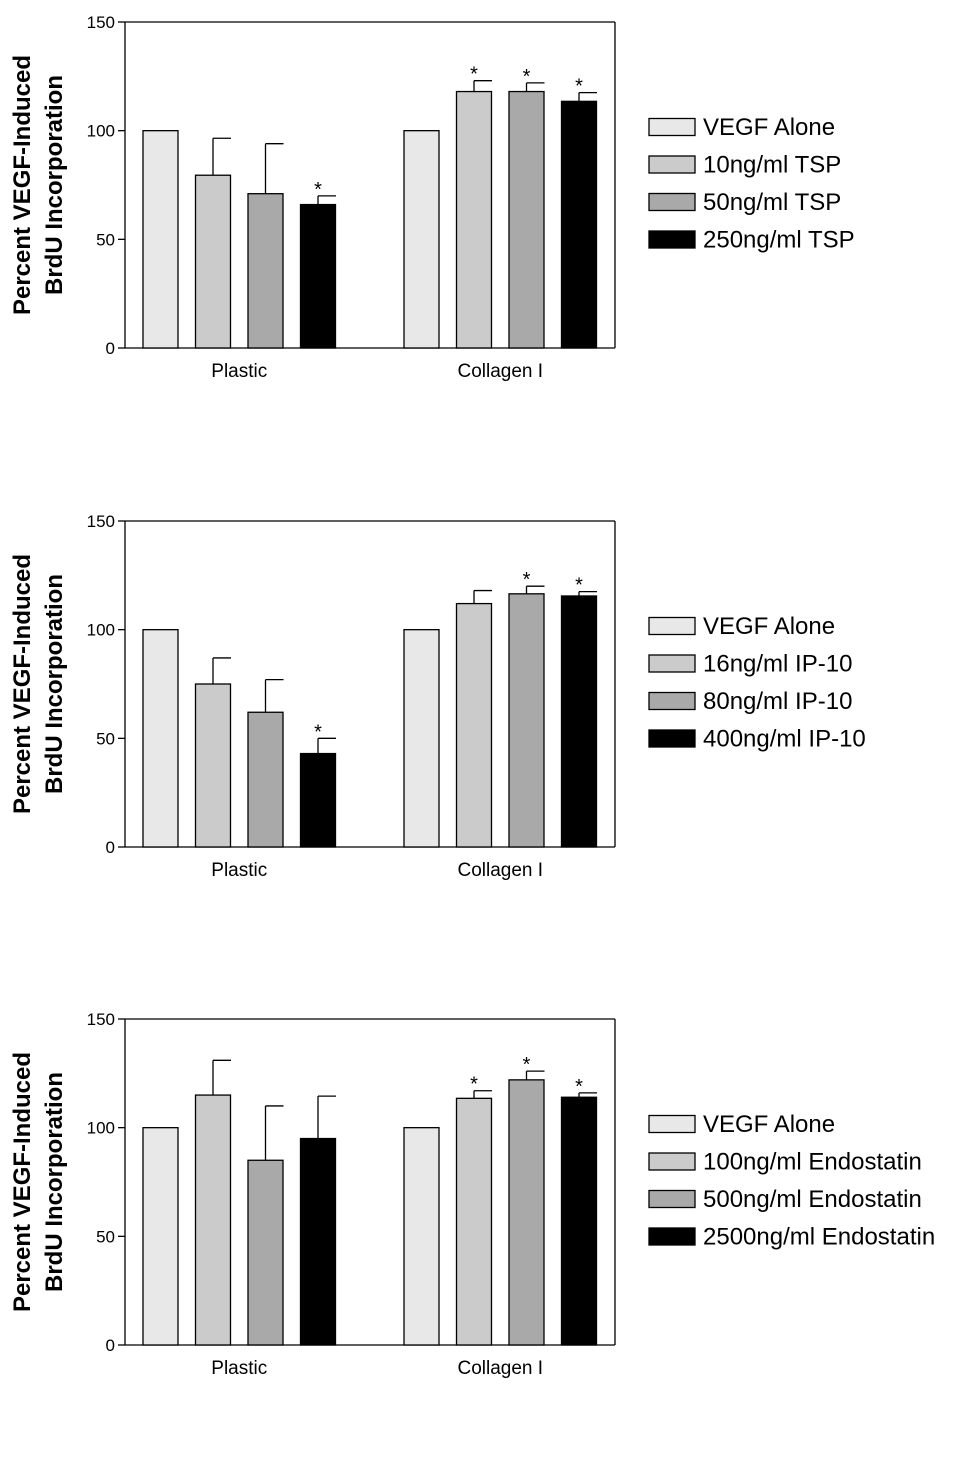 Image resolution: width=957 pixels, height=1457 pixels. What do you see at coordinates (812, 1162) in the screenshot?
I see `legend-label: 100ng/ml Endostatin` at bounding box center [812, 1162].